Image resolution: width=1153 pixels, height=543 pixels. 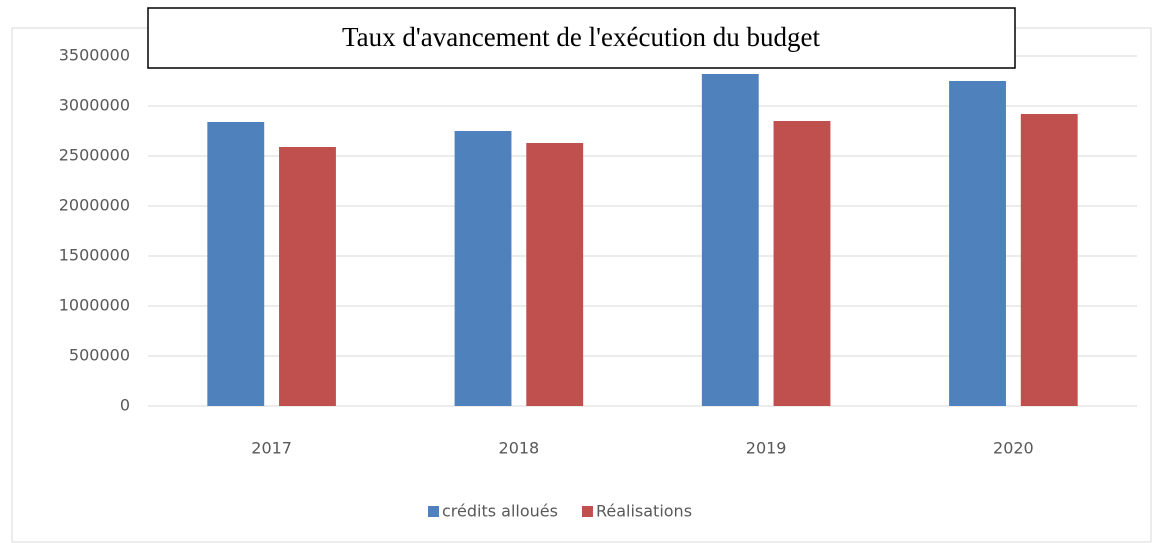 I want to click on y-tick-label: 2000000, so click(x=94, y=205).